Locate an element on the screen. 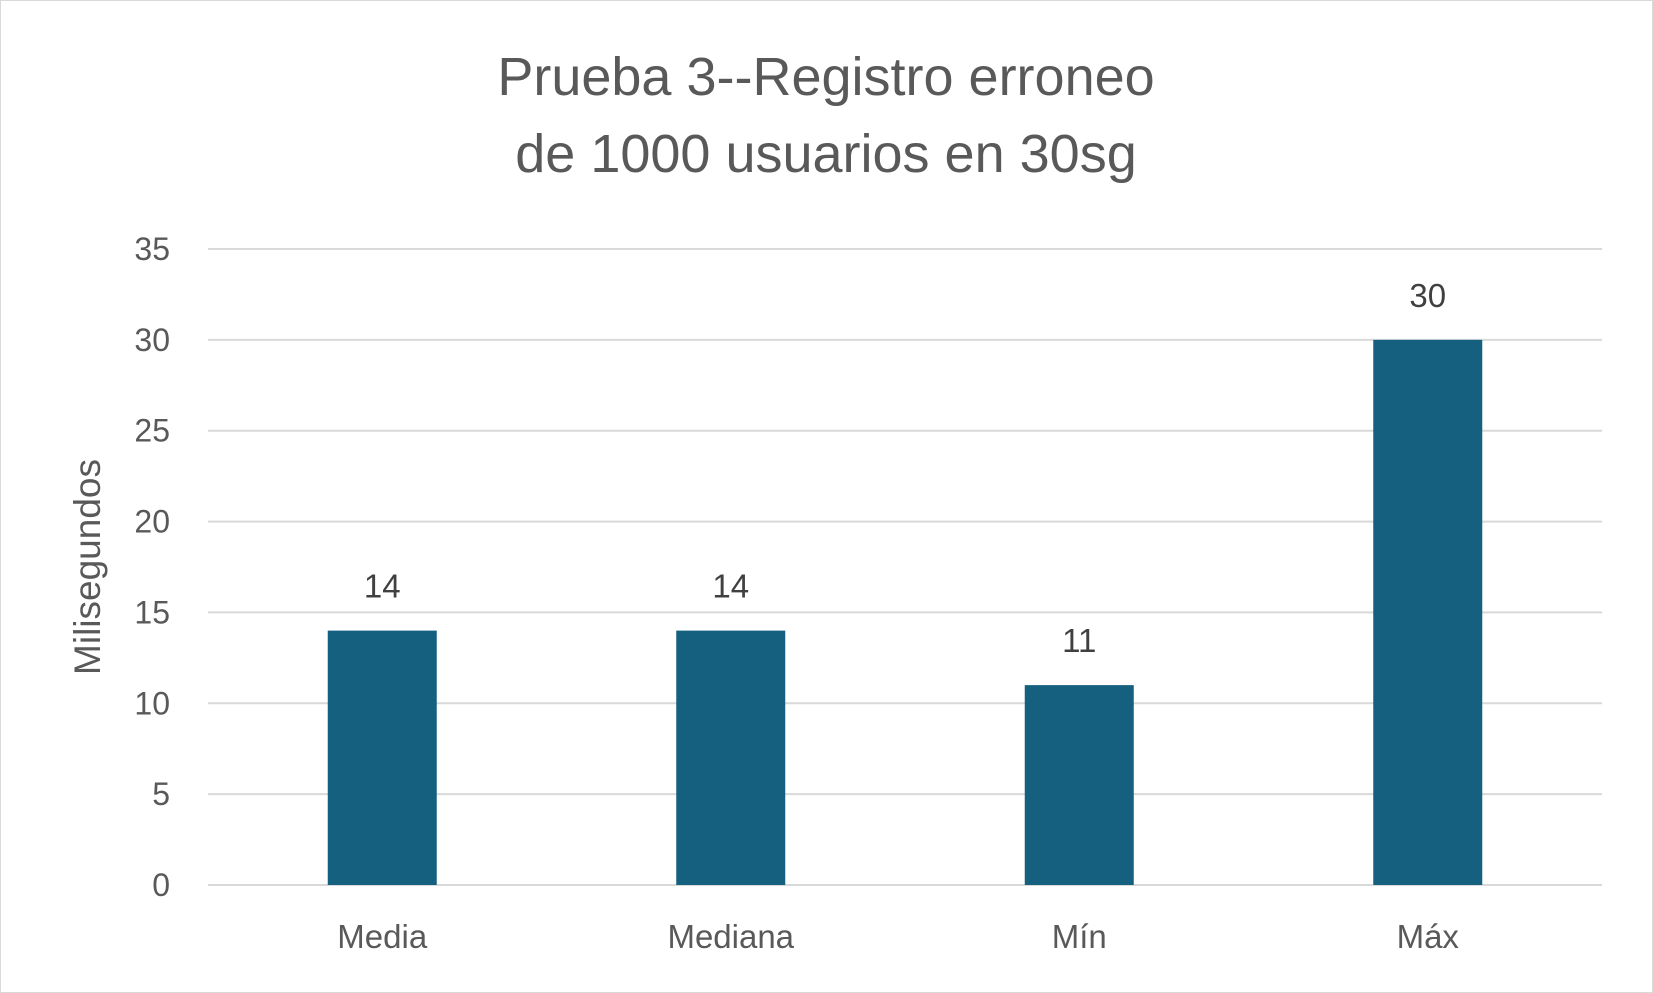 This screenshot has width=1653, height=993. category-labels: Media Mediana Mín Máx is located at coordinates (898, 936).